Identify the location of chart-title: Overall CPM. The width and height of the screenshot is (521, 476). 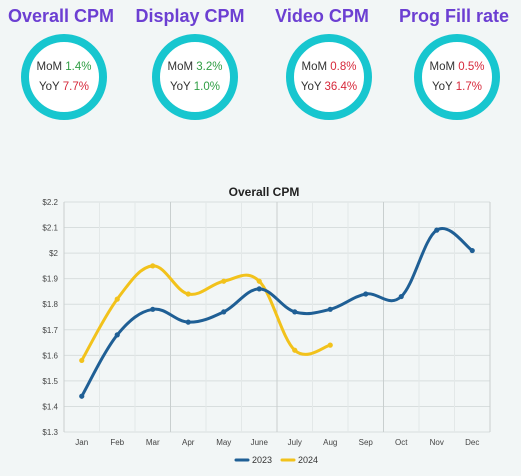
(264, 192).